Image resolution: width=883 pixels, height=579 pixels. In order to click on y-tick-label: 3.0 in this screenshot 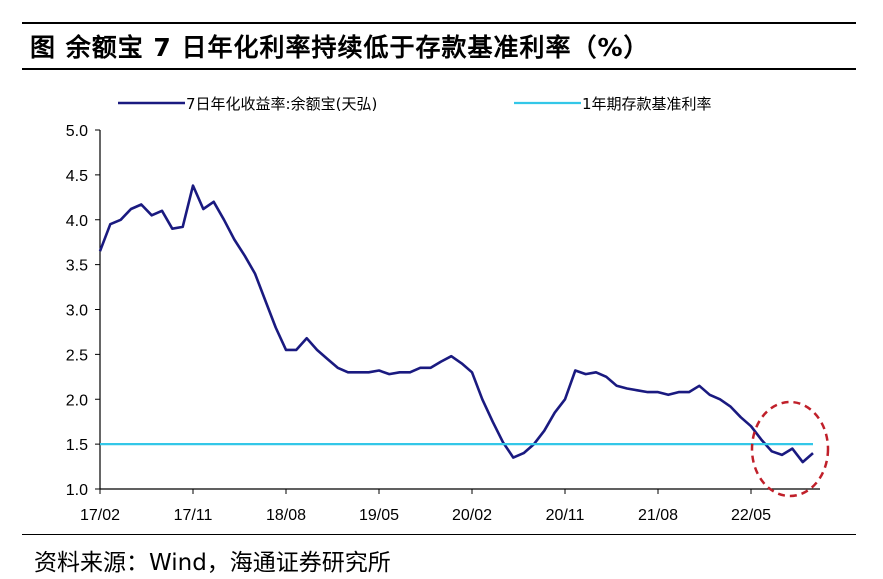, I will do `click(77, 311)`.